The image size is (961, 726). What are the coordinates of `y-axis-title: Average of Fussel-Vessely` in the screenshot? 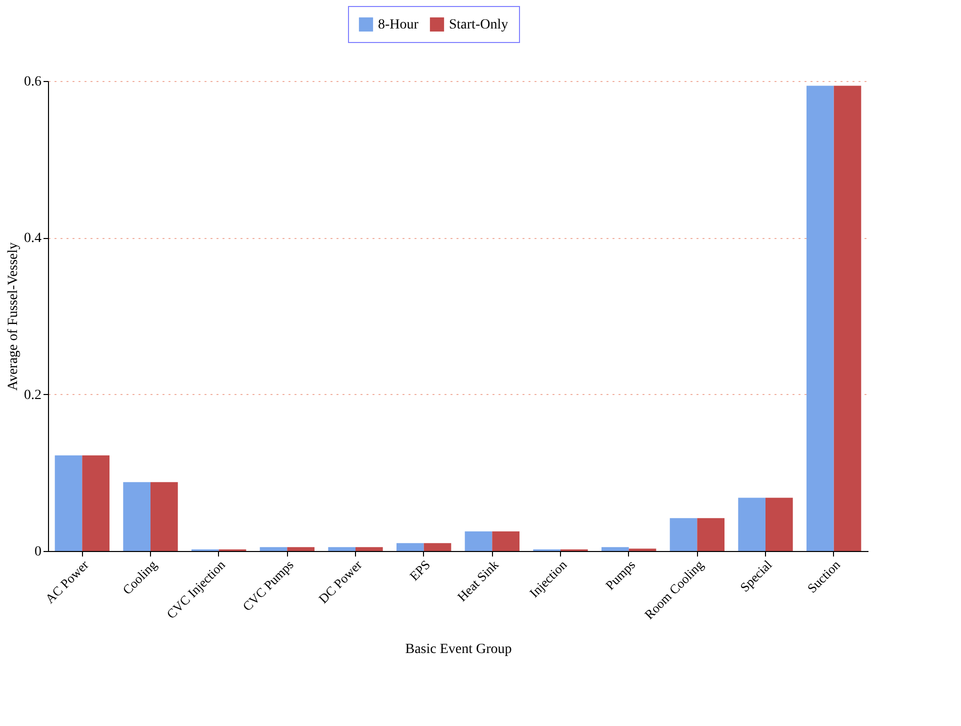 It's located at (13, 316).